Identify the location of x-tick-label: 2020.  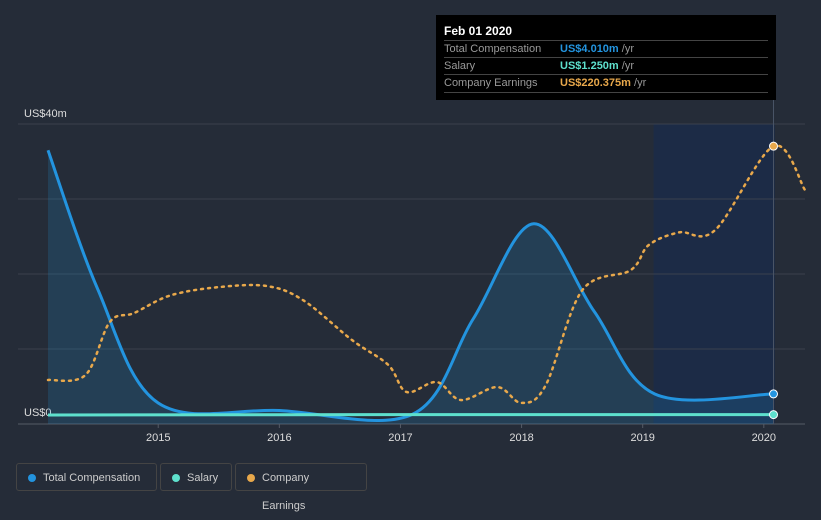
(764, 438).